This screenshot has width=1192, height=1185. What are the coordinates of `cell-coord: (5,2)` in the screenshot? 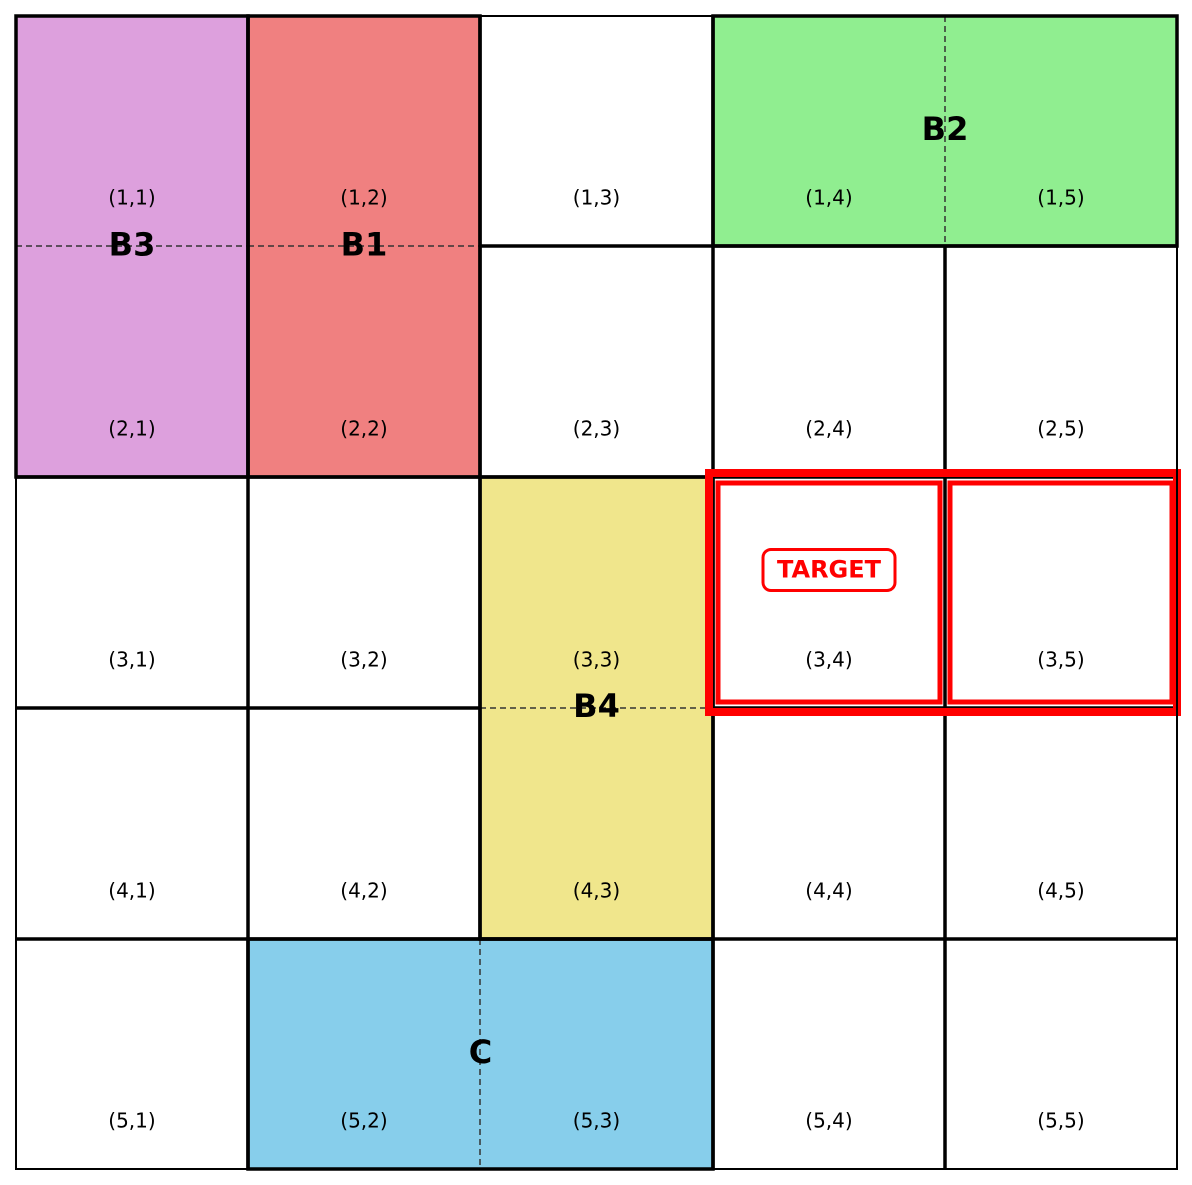 It's located at (363, 1121).